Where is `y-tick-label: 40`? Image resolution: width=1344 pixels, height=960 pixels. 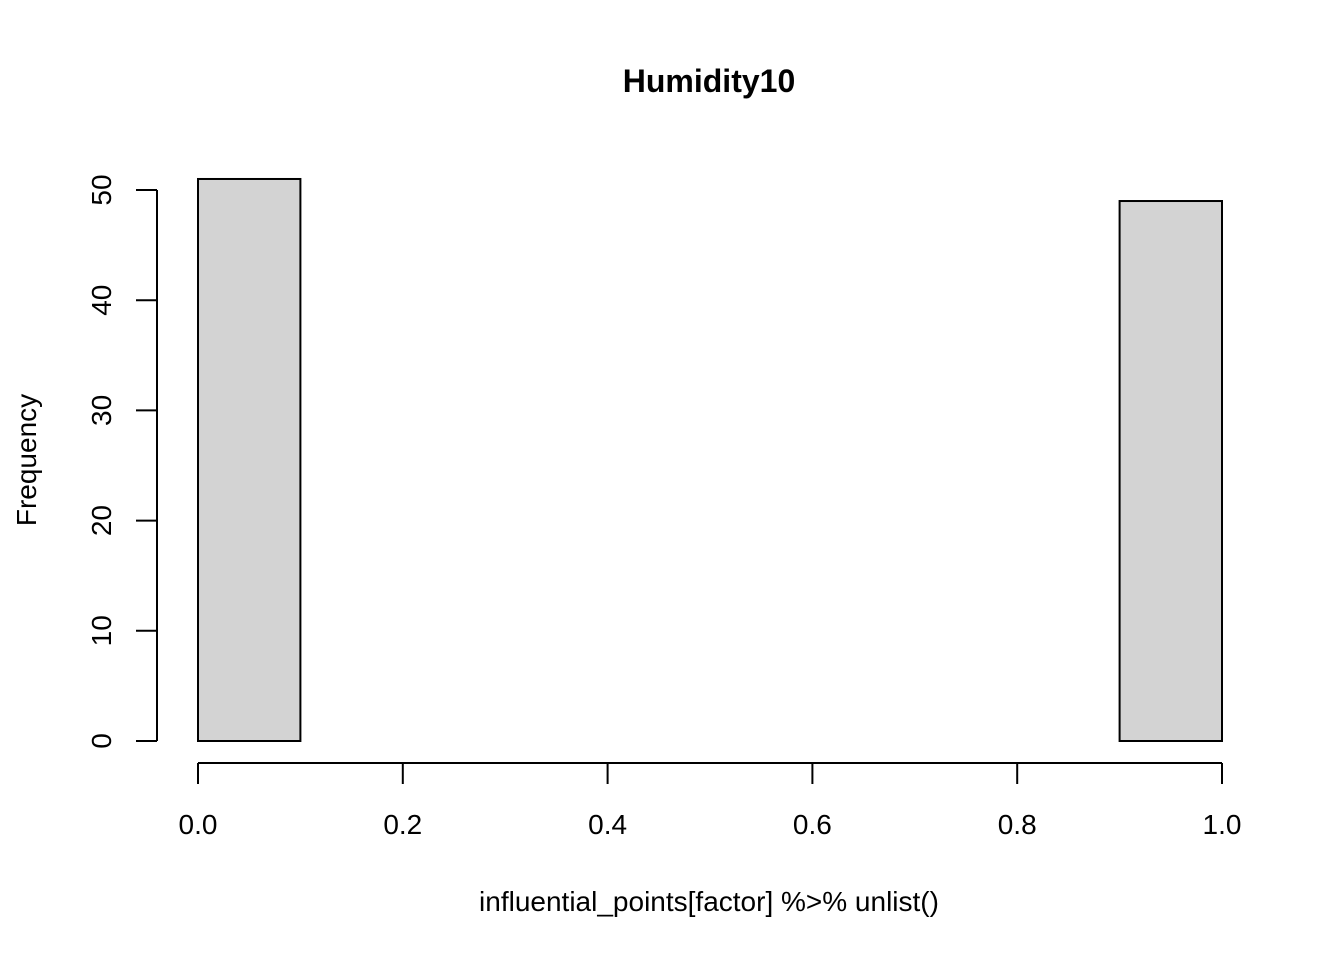
y-tick-label: 40 is located at coordinates (101, 300).